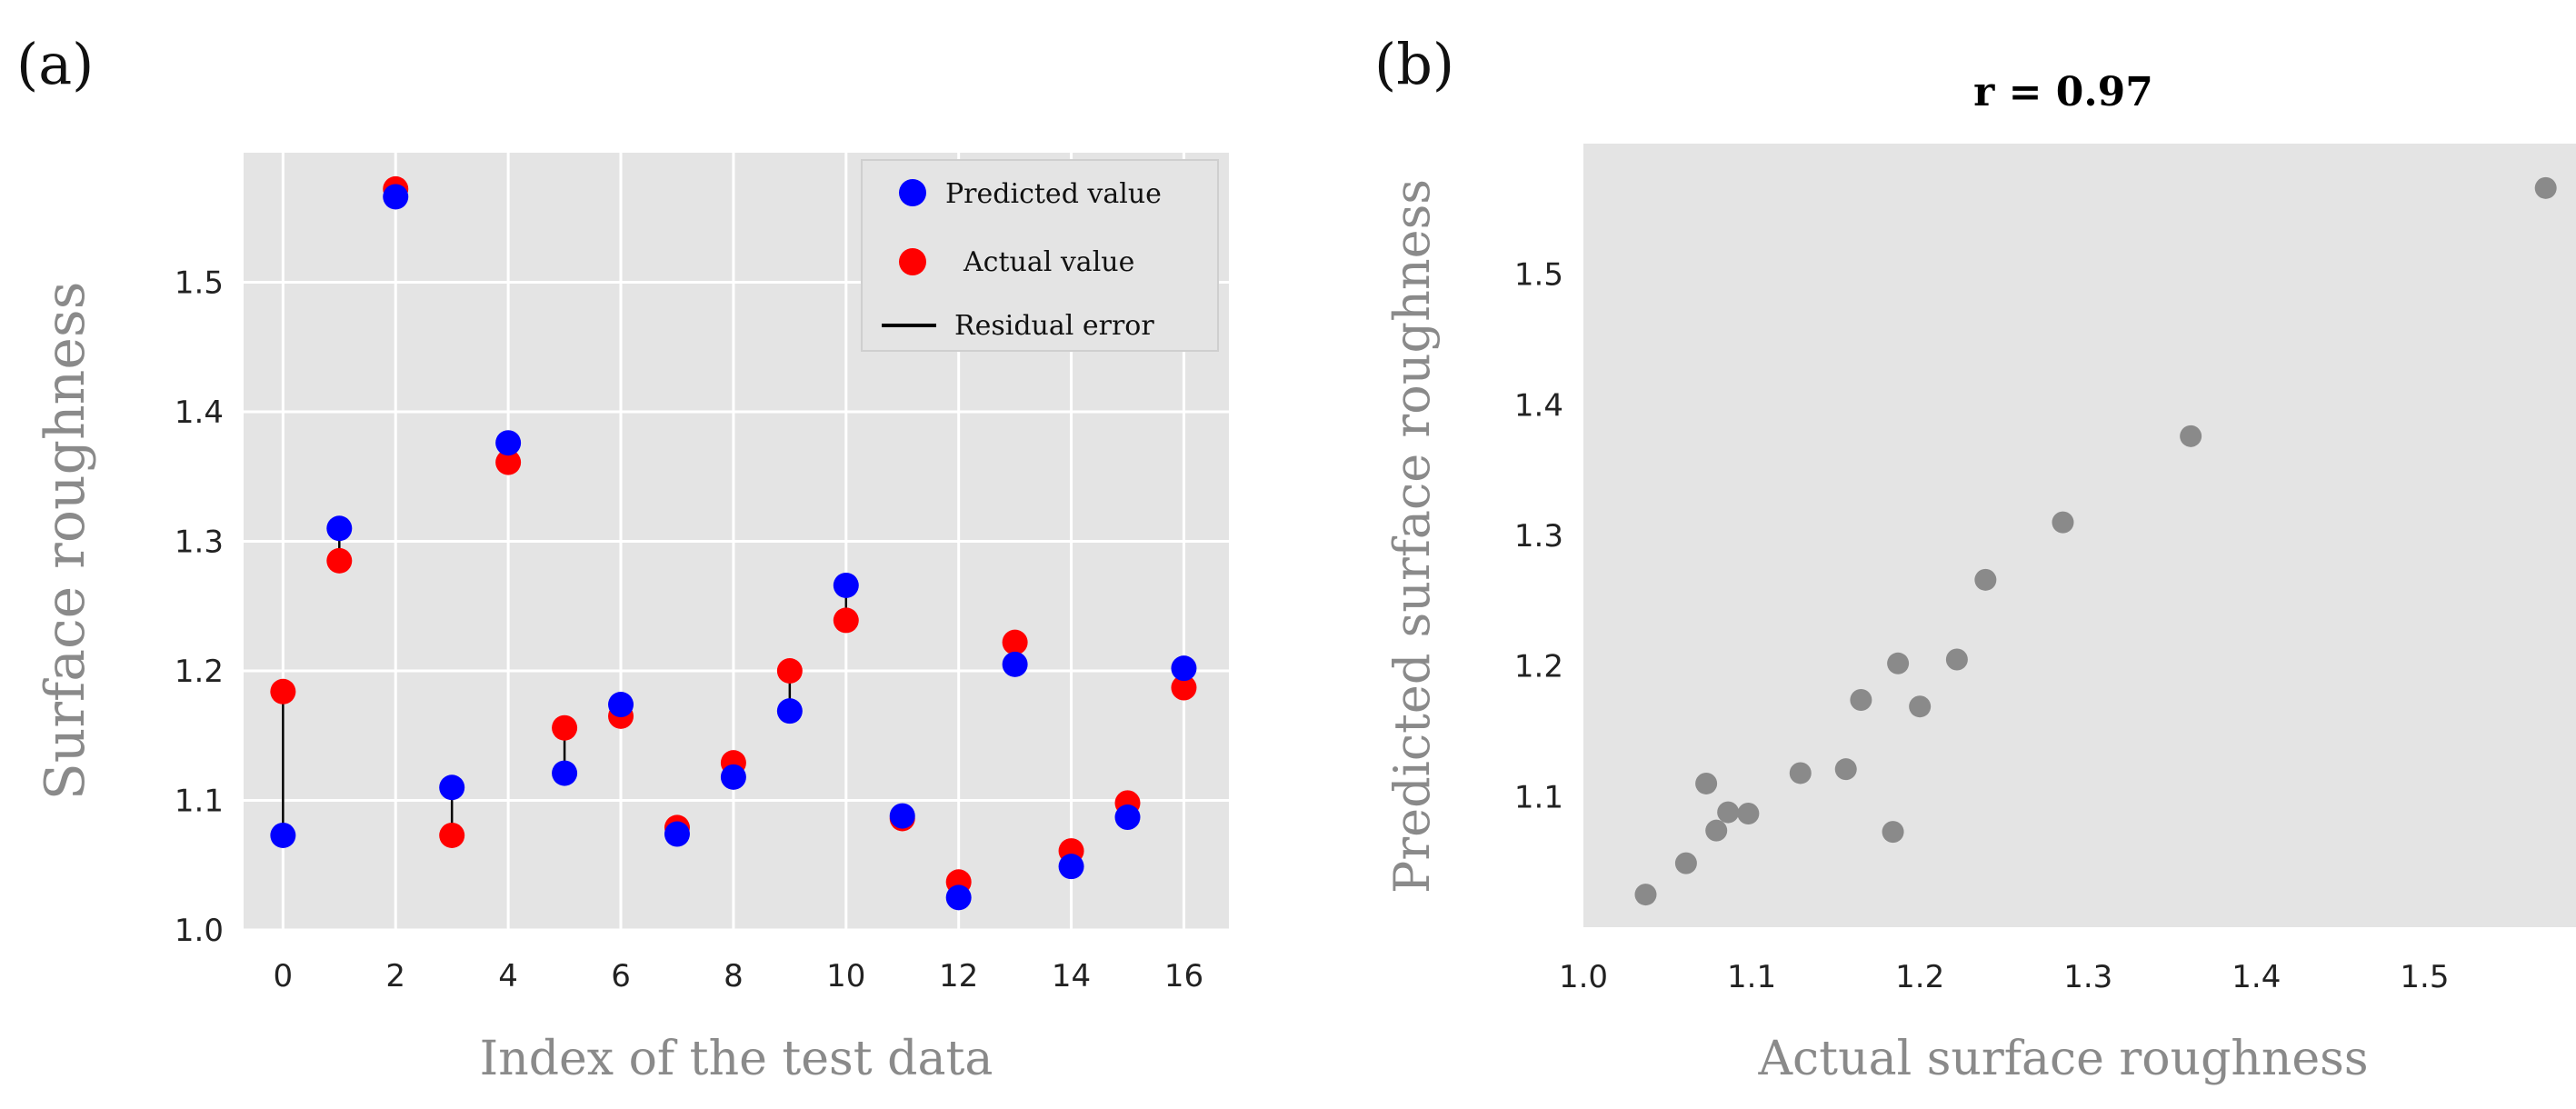 Image resolution: width=2576 pixels, height=1109 pixels. Describe the element at coordinates (2424, 977) in the screenshot. I see `x-tick-label: 1.5` at that location.